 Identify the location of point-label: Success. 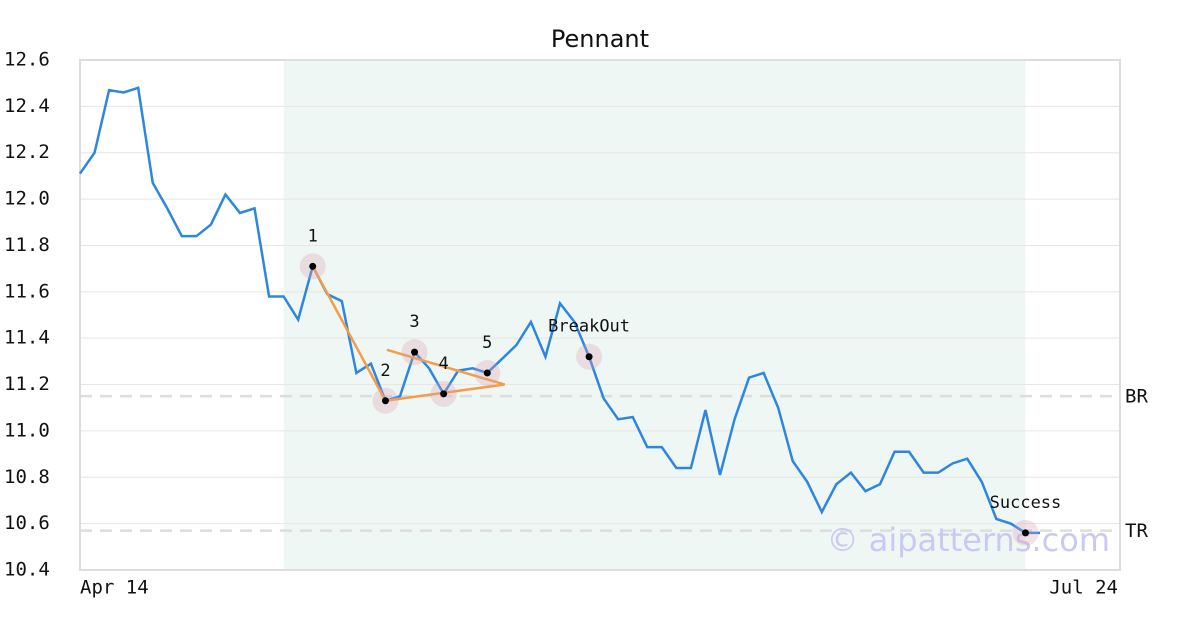
(1026, 503).